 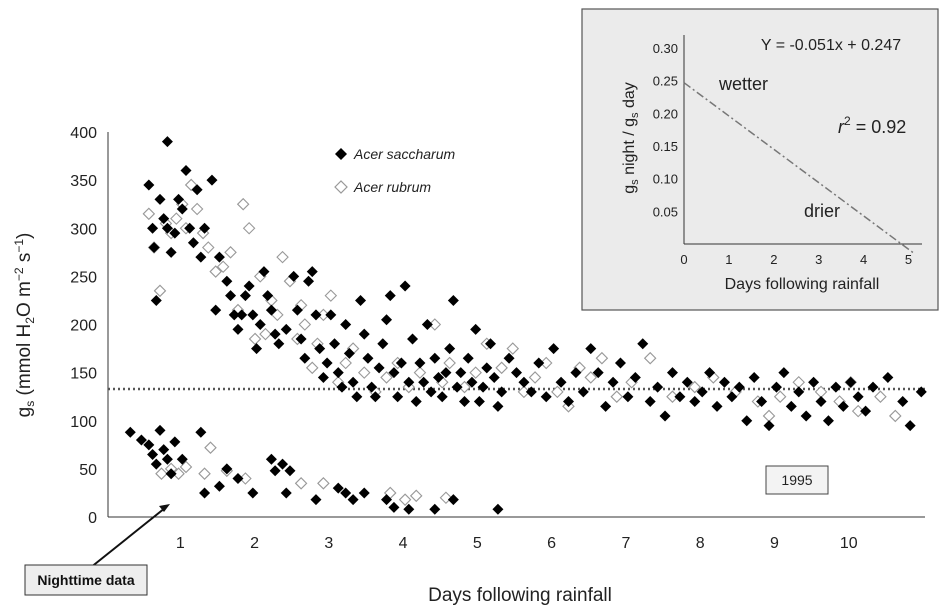 I want to click on y-tick-label: 350, so click(x=83, y=181).